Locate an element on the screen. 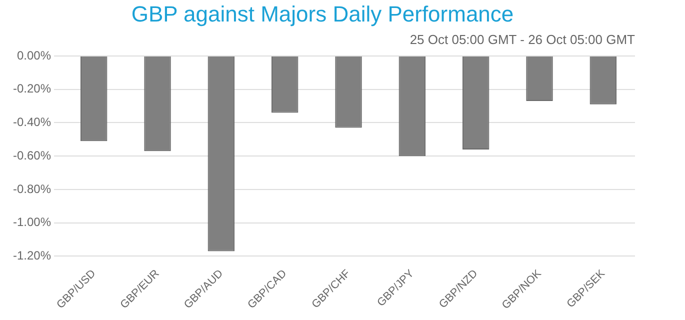 The width and height of the screenshot is (685, 320). y-tick-label: -0.20% is located at coordinates (32, 89).